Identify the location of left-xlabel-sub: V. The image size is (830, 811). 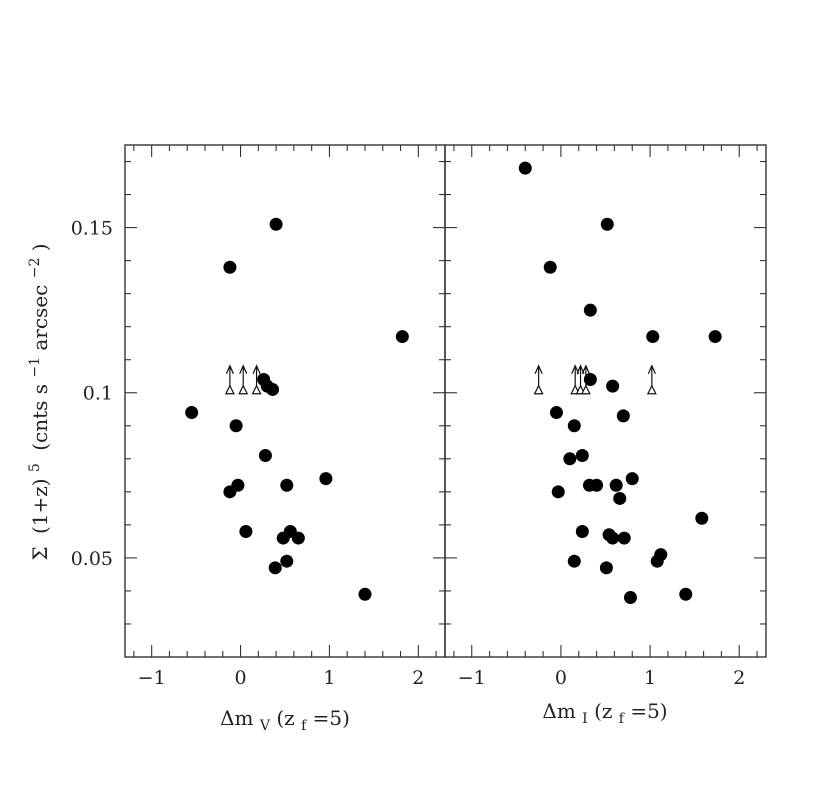
(265, 726).